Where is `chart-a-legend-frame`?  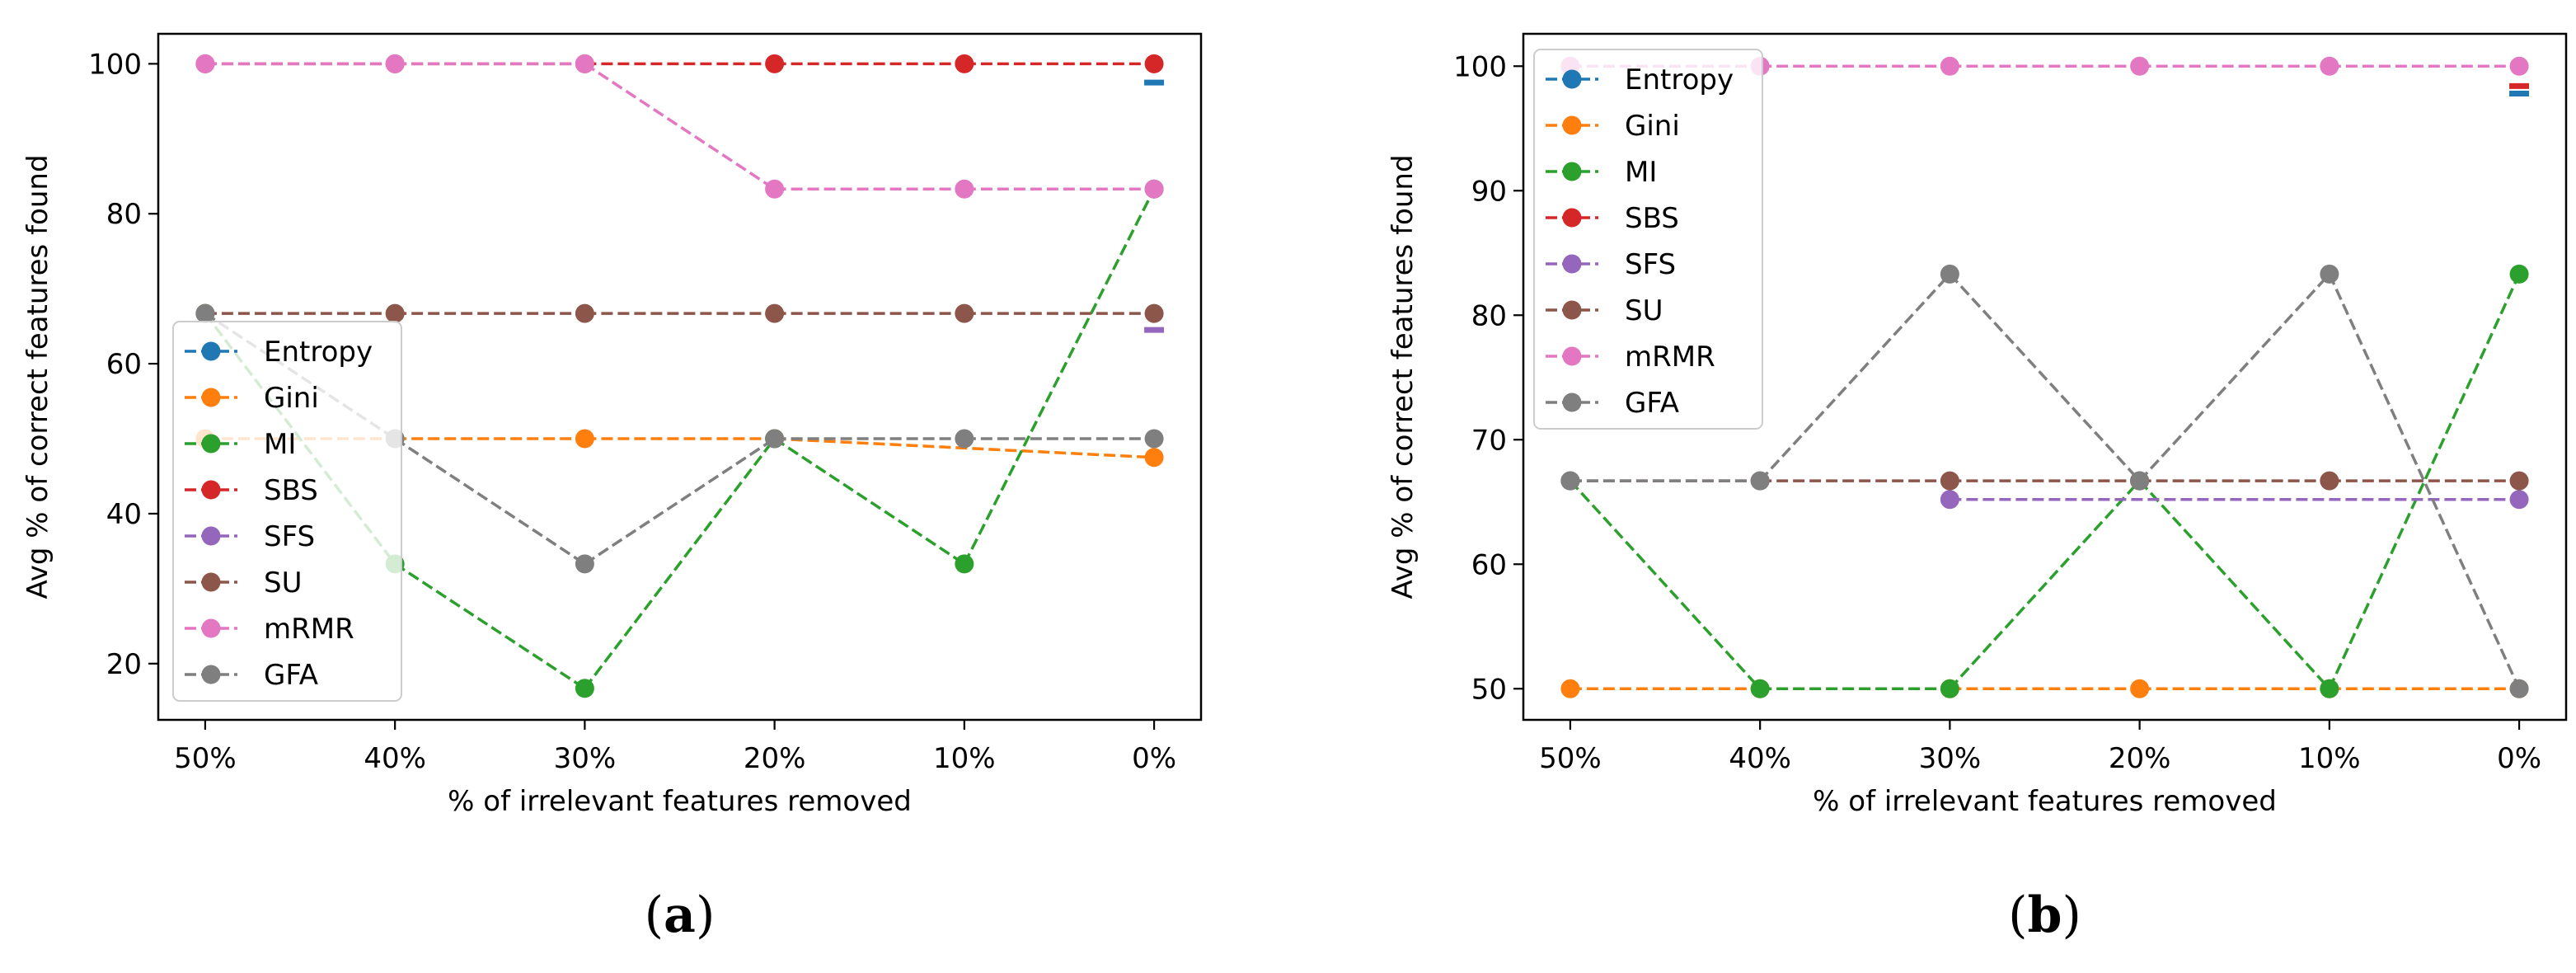 chart-a-legend-frame is located at coordinates (287, 512).